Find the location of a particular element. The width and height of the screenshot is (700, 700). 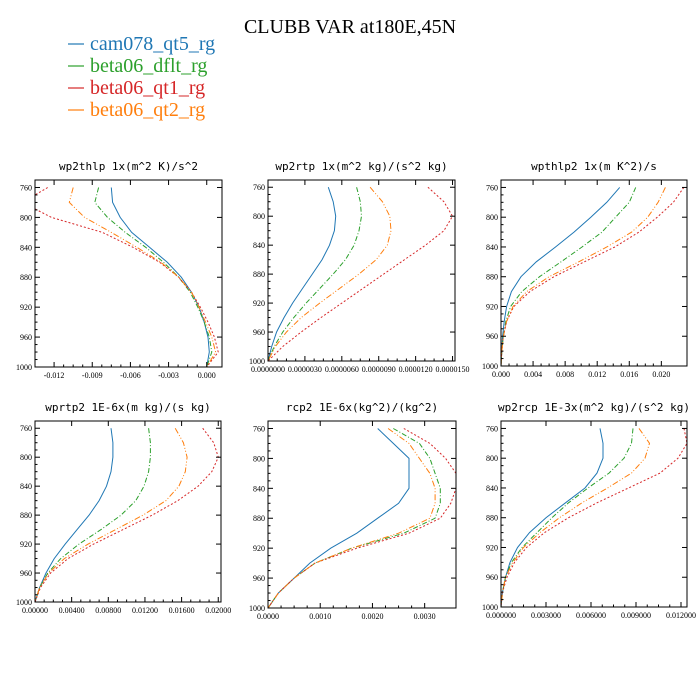

x-tick-label: 0.0010 is located at coordinates (320, 616).